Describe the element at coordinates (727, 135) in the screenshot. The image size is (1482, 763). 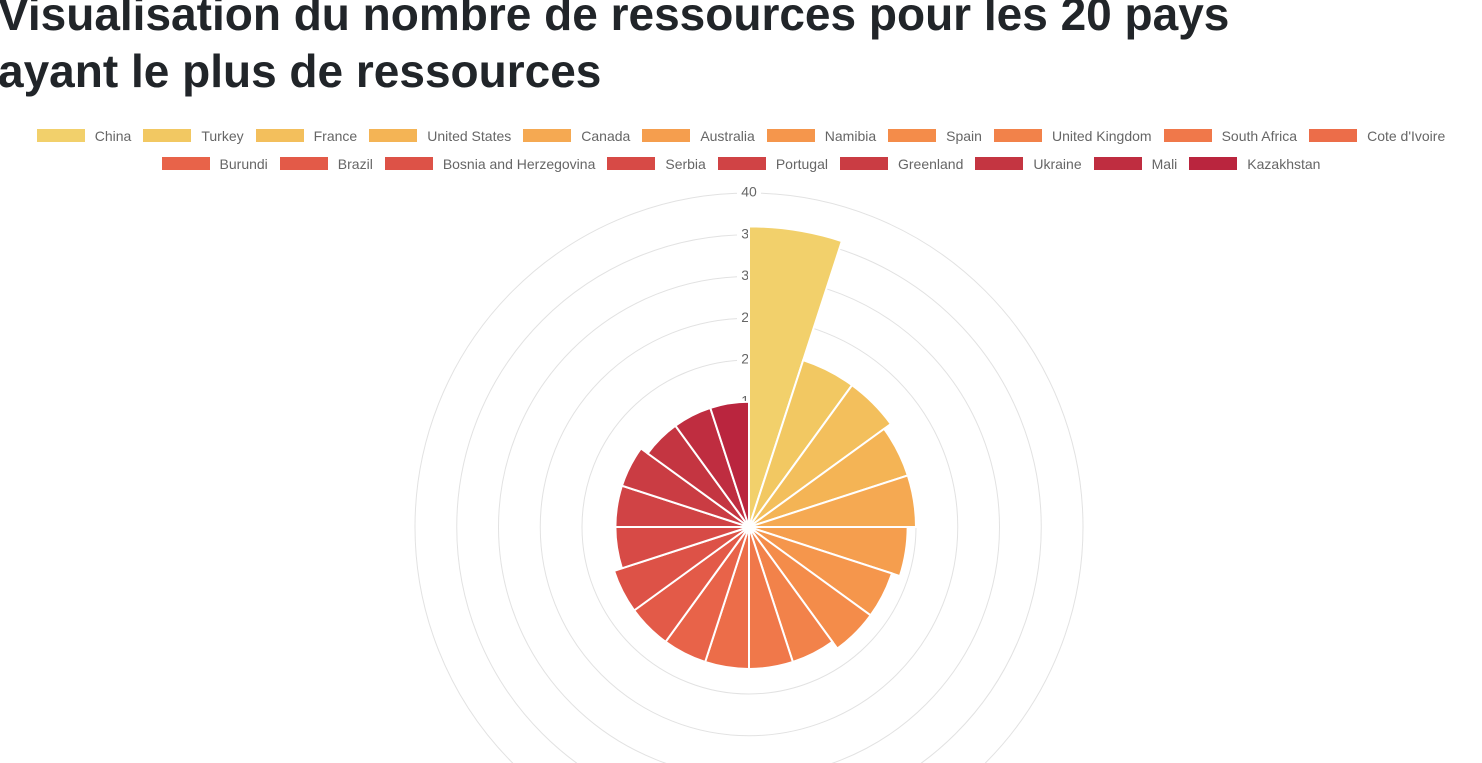
I see `legend-label: Australia` at that location.